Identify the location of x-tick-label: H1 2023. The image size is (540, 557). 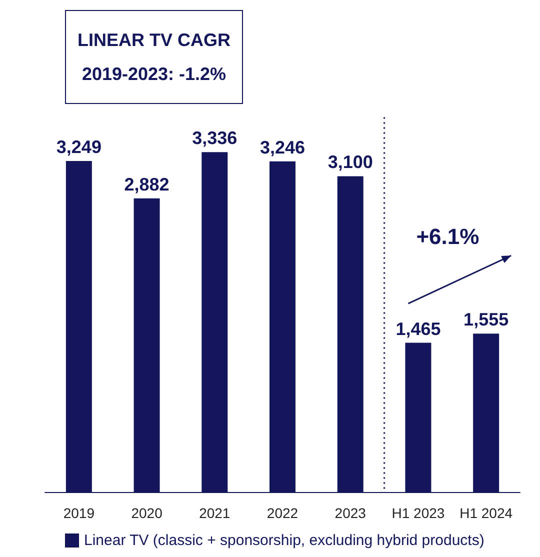
(418, 513).